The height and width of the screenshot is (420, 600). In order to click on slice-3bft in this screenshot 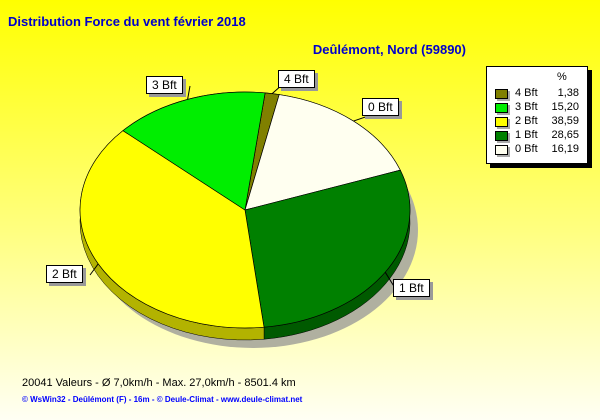, I will do `click(194, 151)`.